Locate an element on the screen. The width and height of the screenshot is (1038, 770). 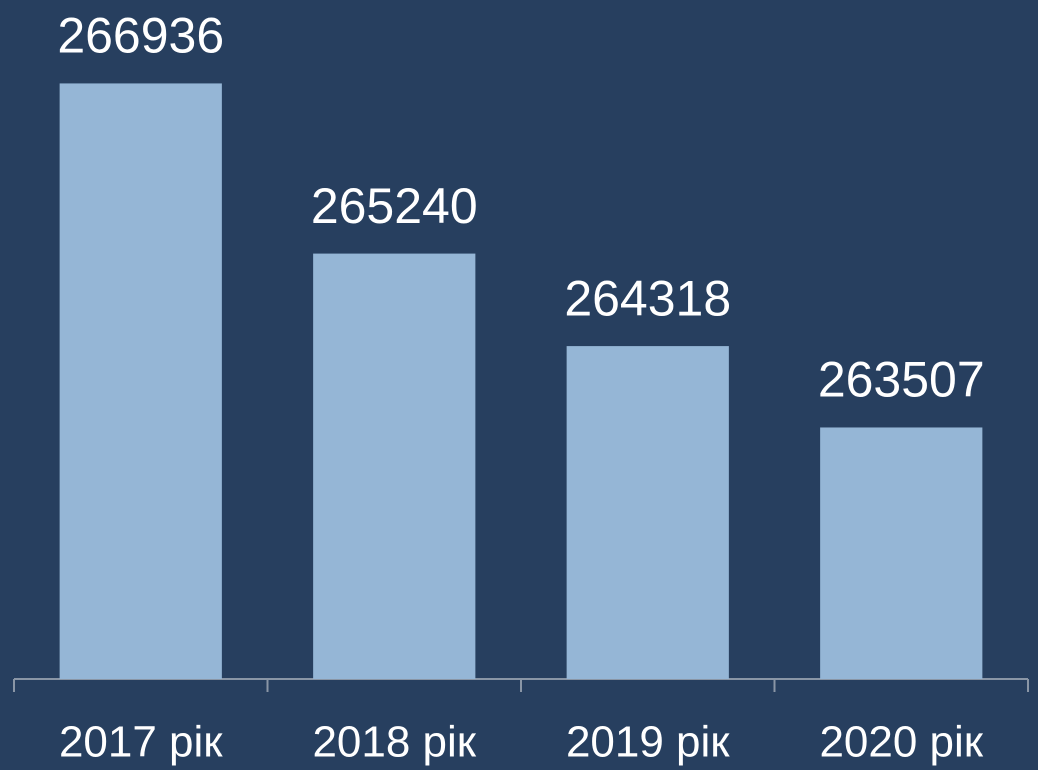
data-label: 264318 is located at coordinates (647, 298).